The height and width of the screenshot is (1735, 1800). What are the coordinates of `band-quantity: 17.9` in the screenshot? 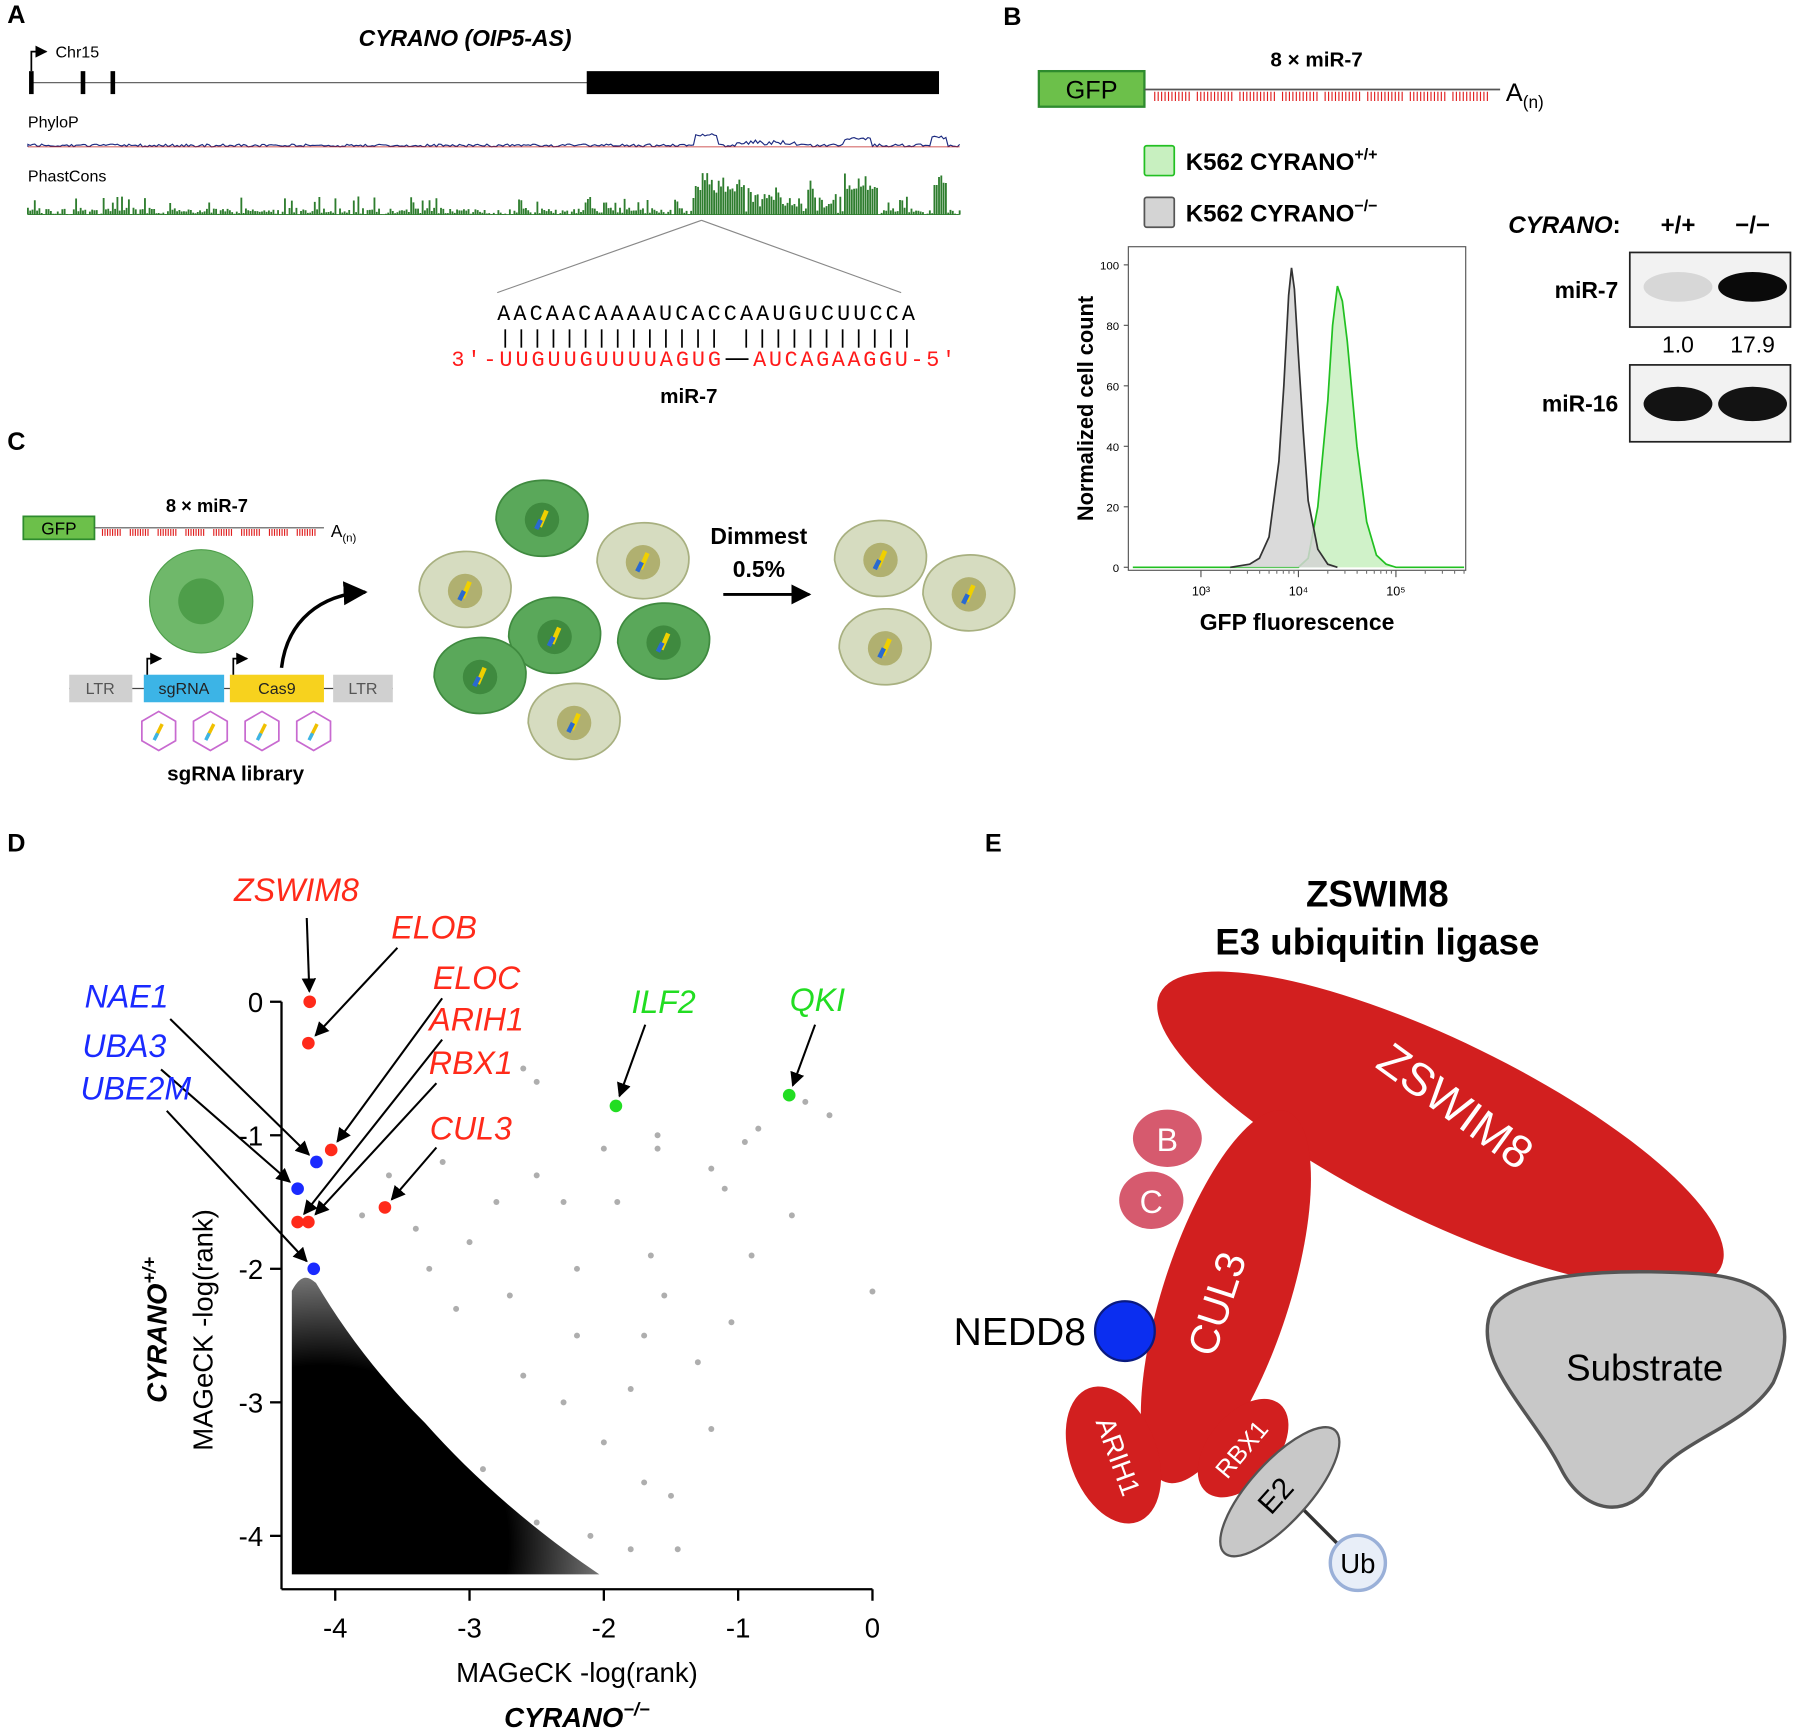 It's located at (1752, 344).